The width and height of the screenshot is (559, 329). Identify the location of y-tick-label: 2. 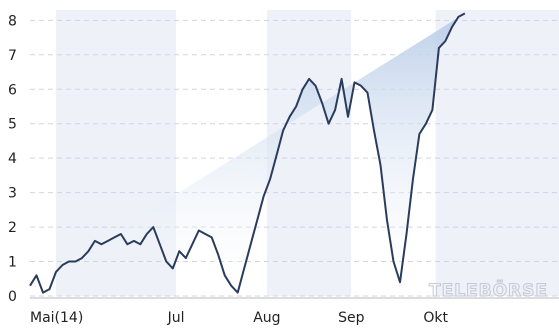
(12, 228).